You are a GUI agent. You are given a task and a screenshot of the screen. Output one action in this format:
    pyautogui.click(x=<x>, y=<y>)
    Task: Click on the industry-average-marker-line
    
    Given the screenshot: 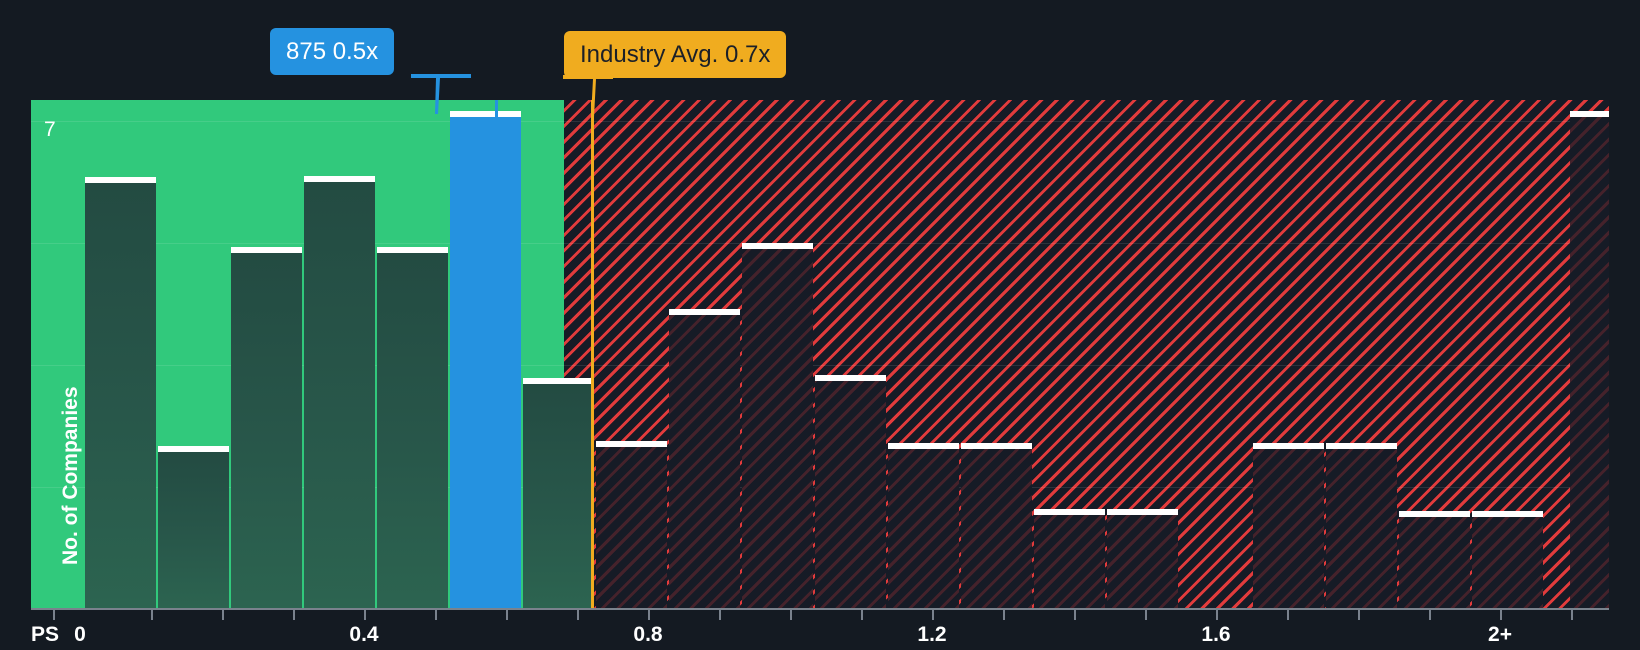 What is the action you would take?
    pyautogui.click(x=592, y=354)
    